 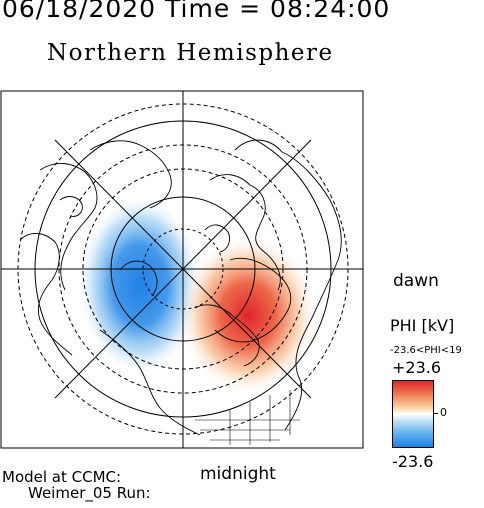 What do you see at coordinates (443, 412) in the screenshot?
I see `colorbar-zero: 0` at bounding box center [443, 412].